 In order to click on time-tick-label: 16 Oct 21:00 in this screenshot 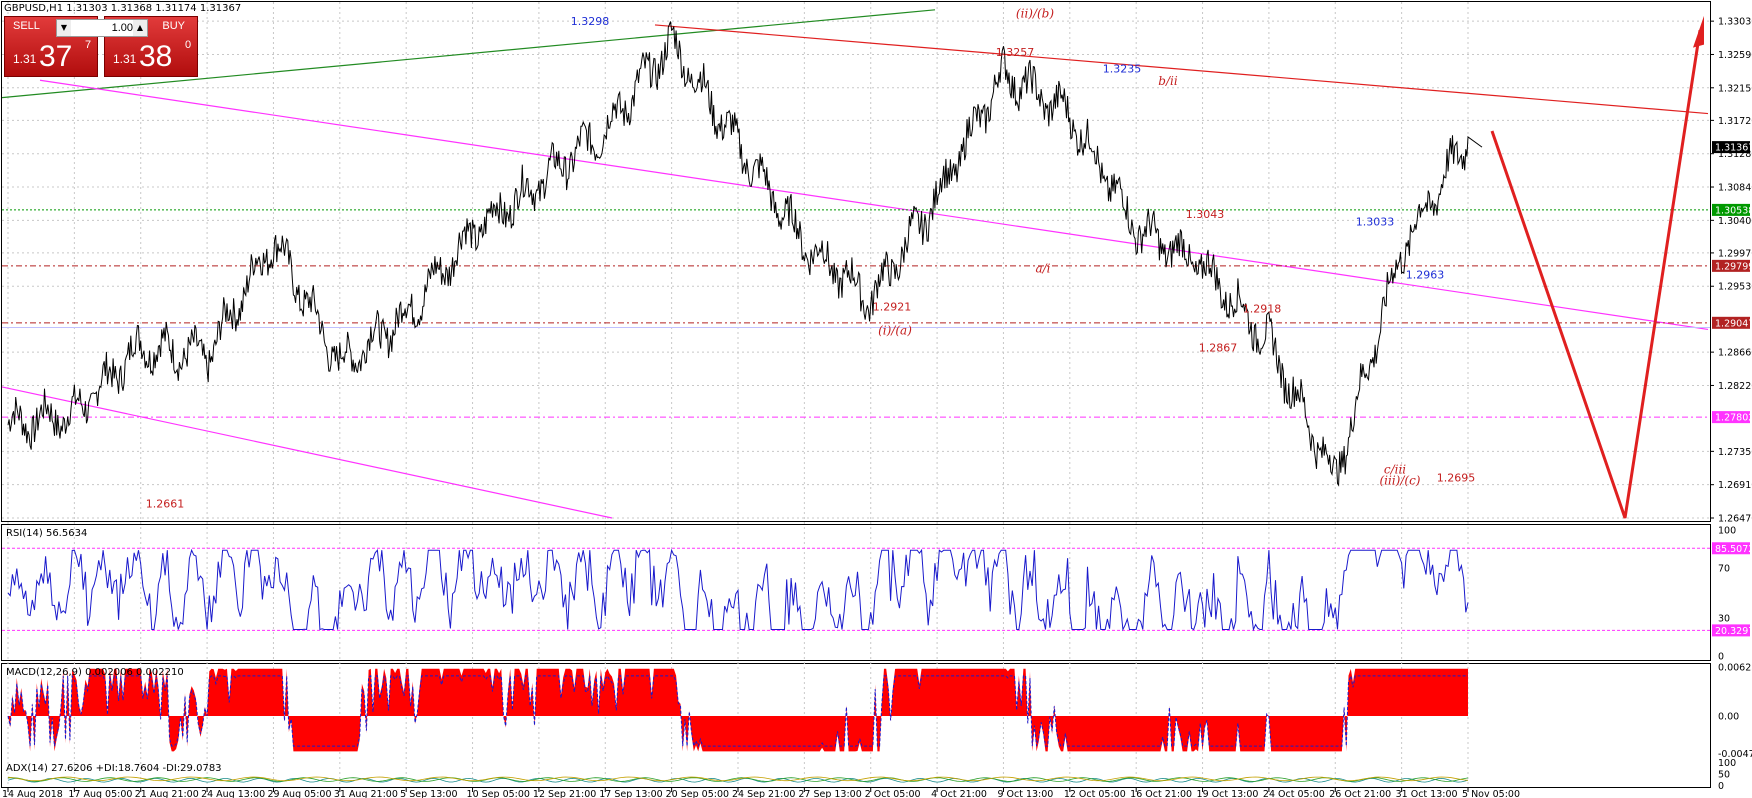, I will do `click(1161, 793)`.